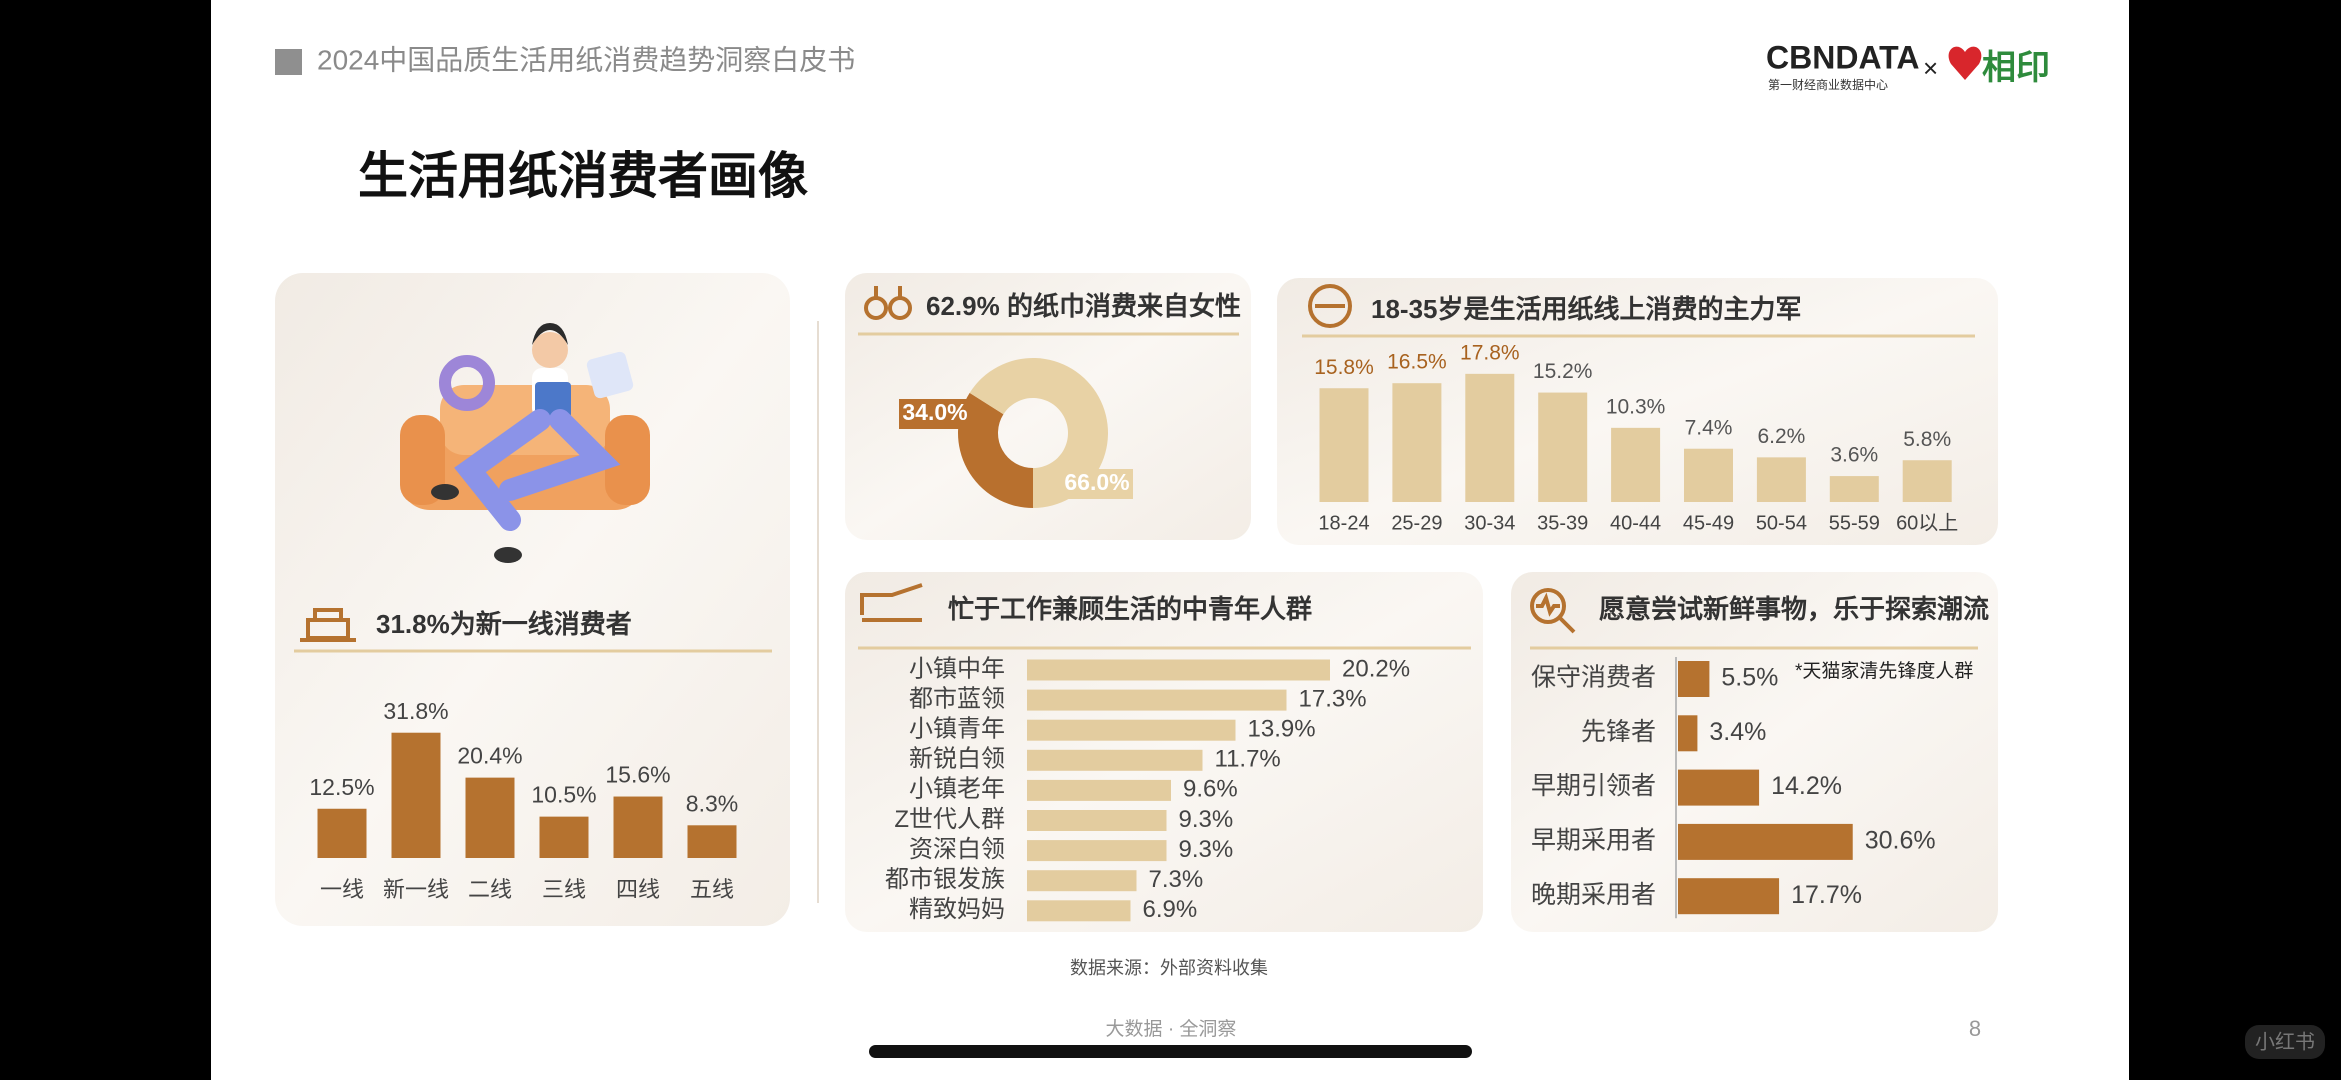  I want to click on category-label: 晚期采用者, so click(1593, 895).